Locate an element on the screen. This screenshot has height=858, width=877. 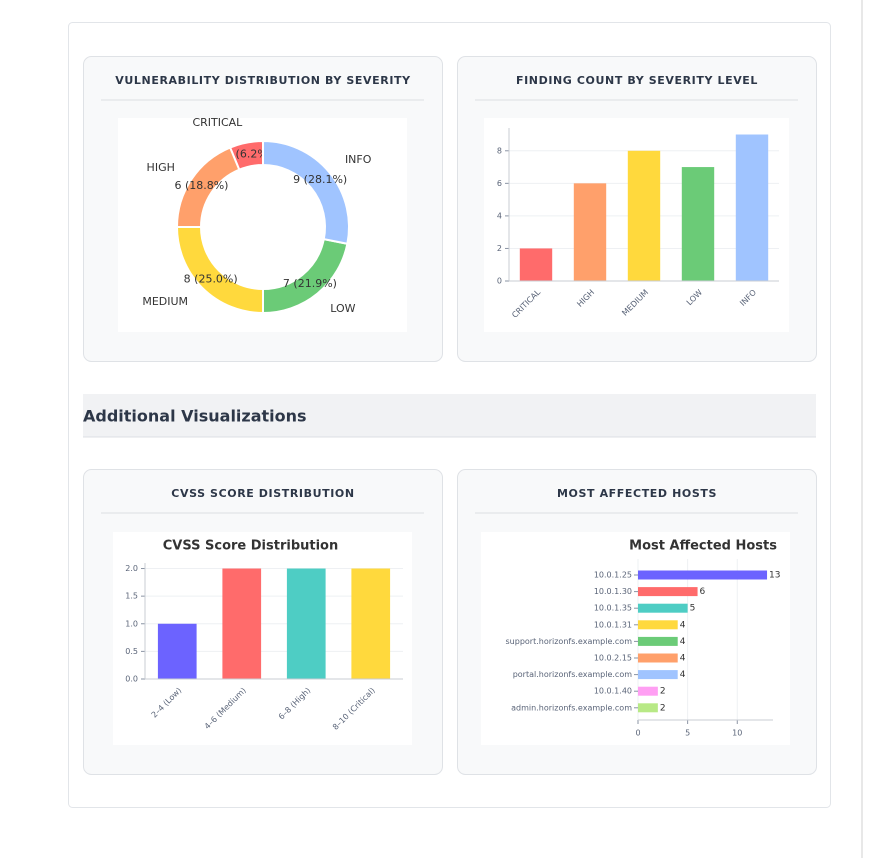
panel-title: MOST AFFECTED HOSTS is located at coordinates (637, 493).